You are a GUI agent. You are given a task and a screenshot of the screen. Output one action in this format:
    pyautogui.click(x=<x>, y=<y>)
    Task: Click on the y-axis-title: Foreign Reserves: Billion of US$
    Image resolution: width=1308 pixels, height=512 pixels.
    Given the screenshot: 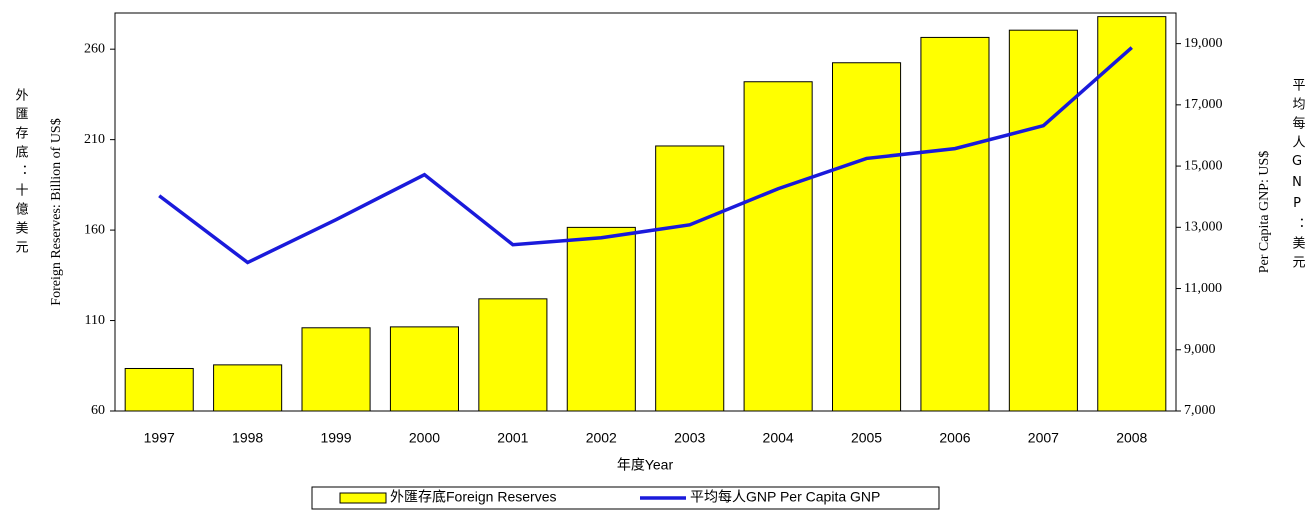 What is the action you would take?
    pyautogui.click(x=56, y=211)
    